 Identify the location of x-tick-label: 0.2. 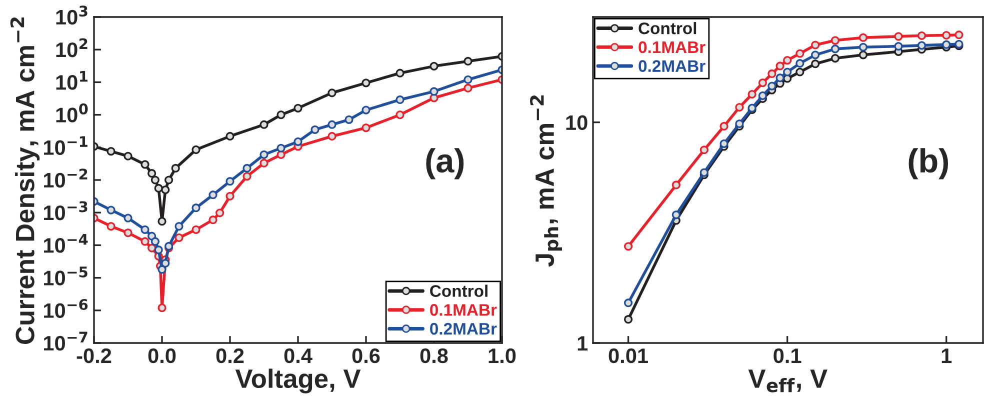
(230, 356).